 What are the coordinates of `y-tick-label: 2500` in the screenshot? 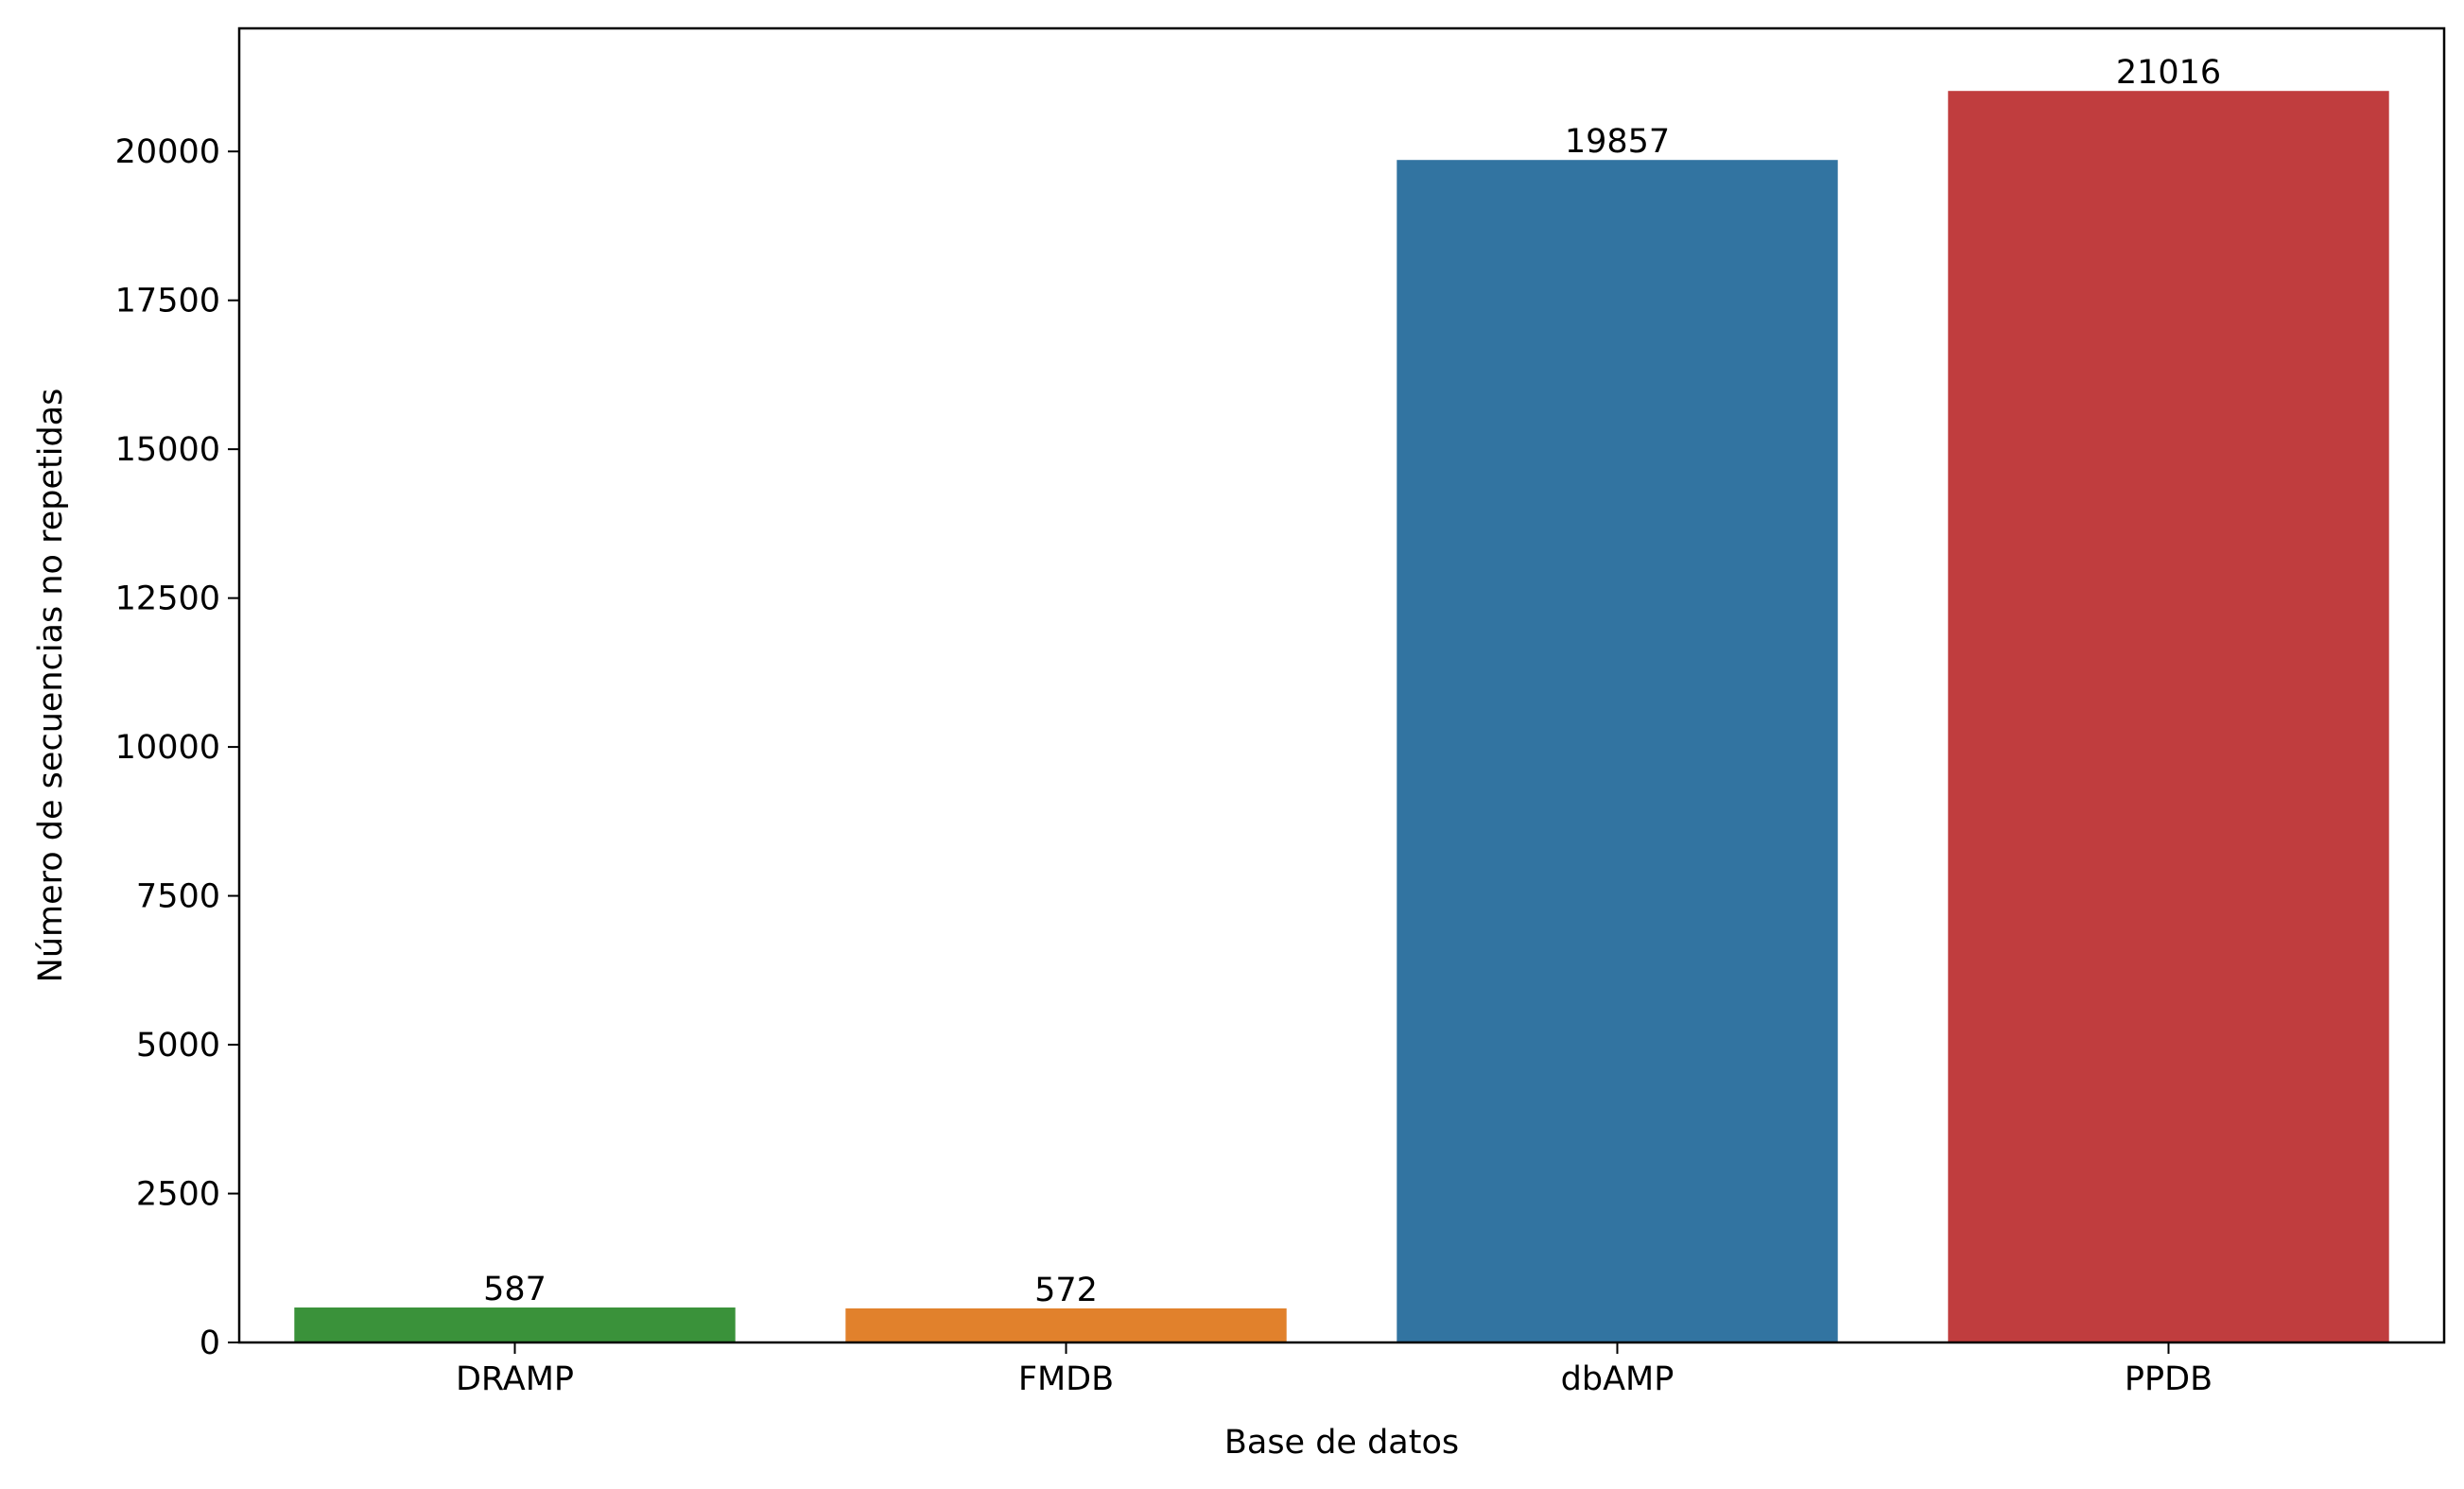 It's located at (178, 1195).